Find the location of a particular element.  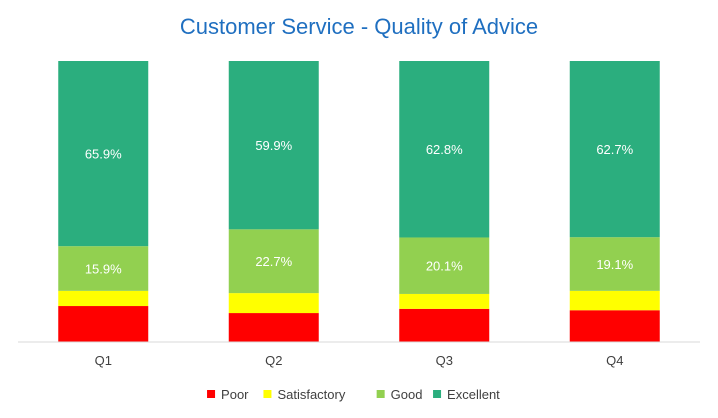

bar-excellent-q3 is located at coordinates (444, 149).